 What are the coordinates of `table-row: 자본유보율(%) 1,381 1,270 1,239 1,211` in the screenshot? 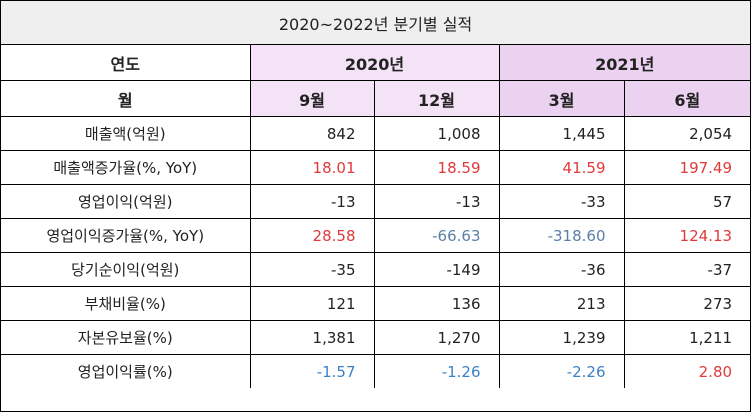 It's located at (376, 337).